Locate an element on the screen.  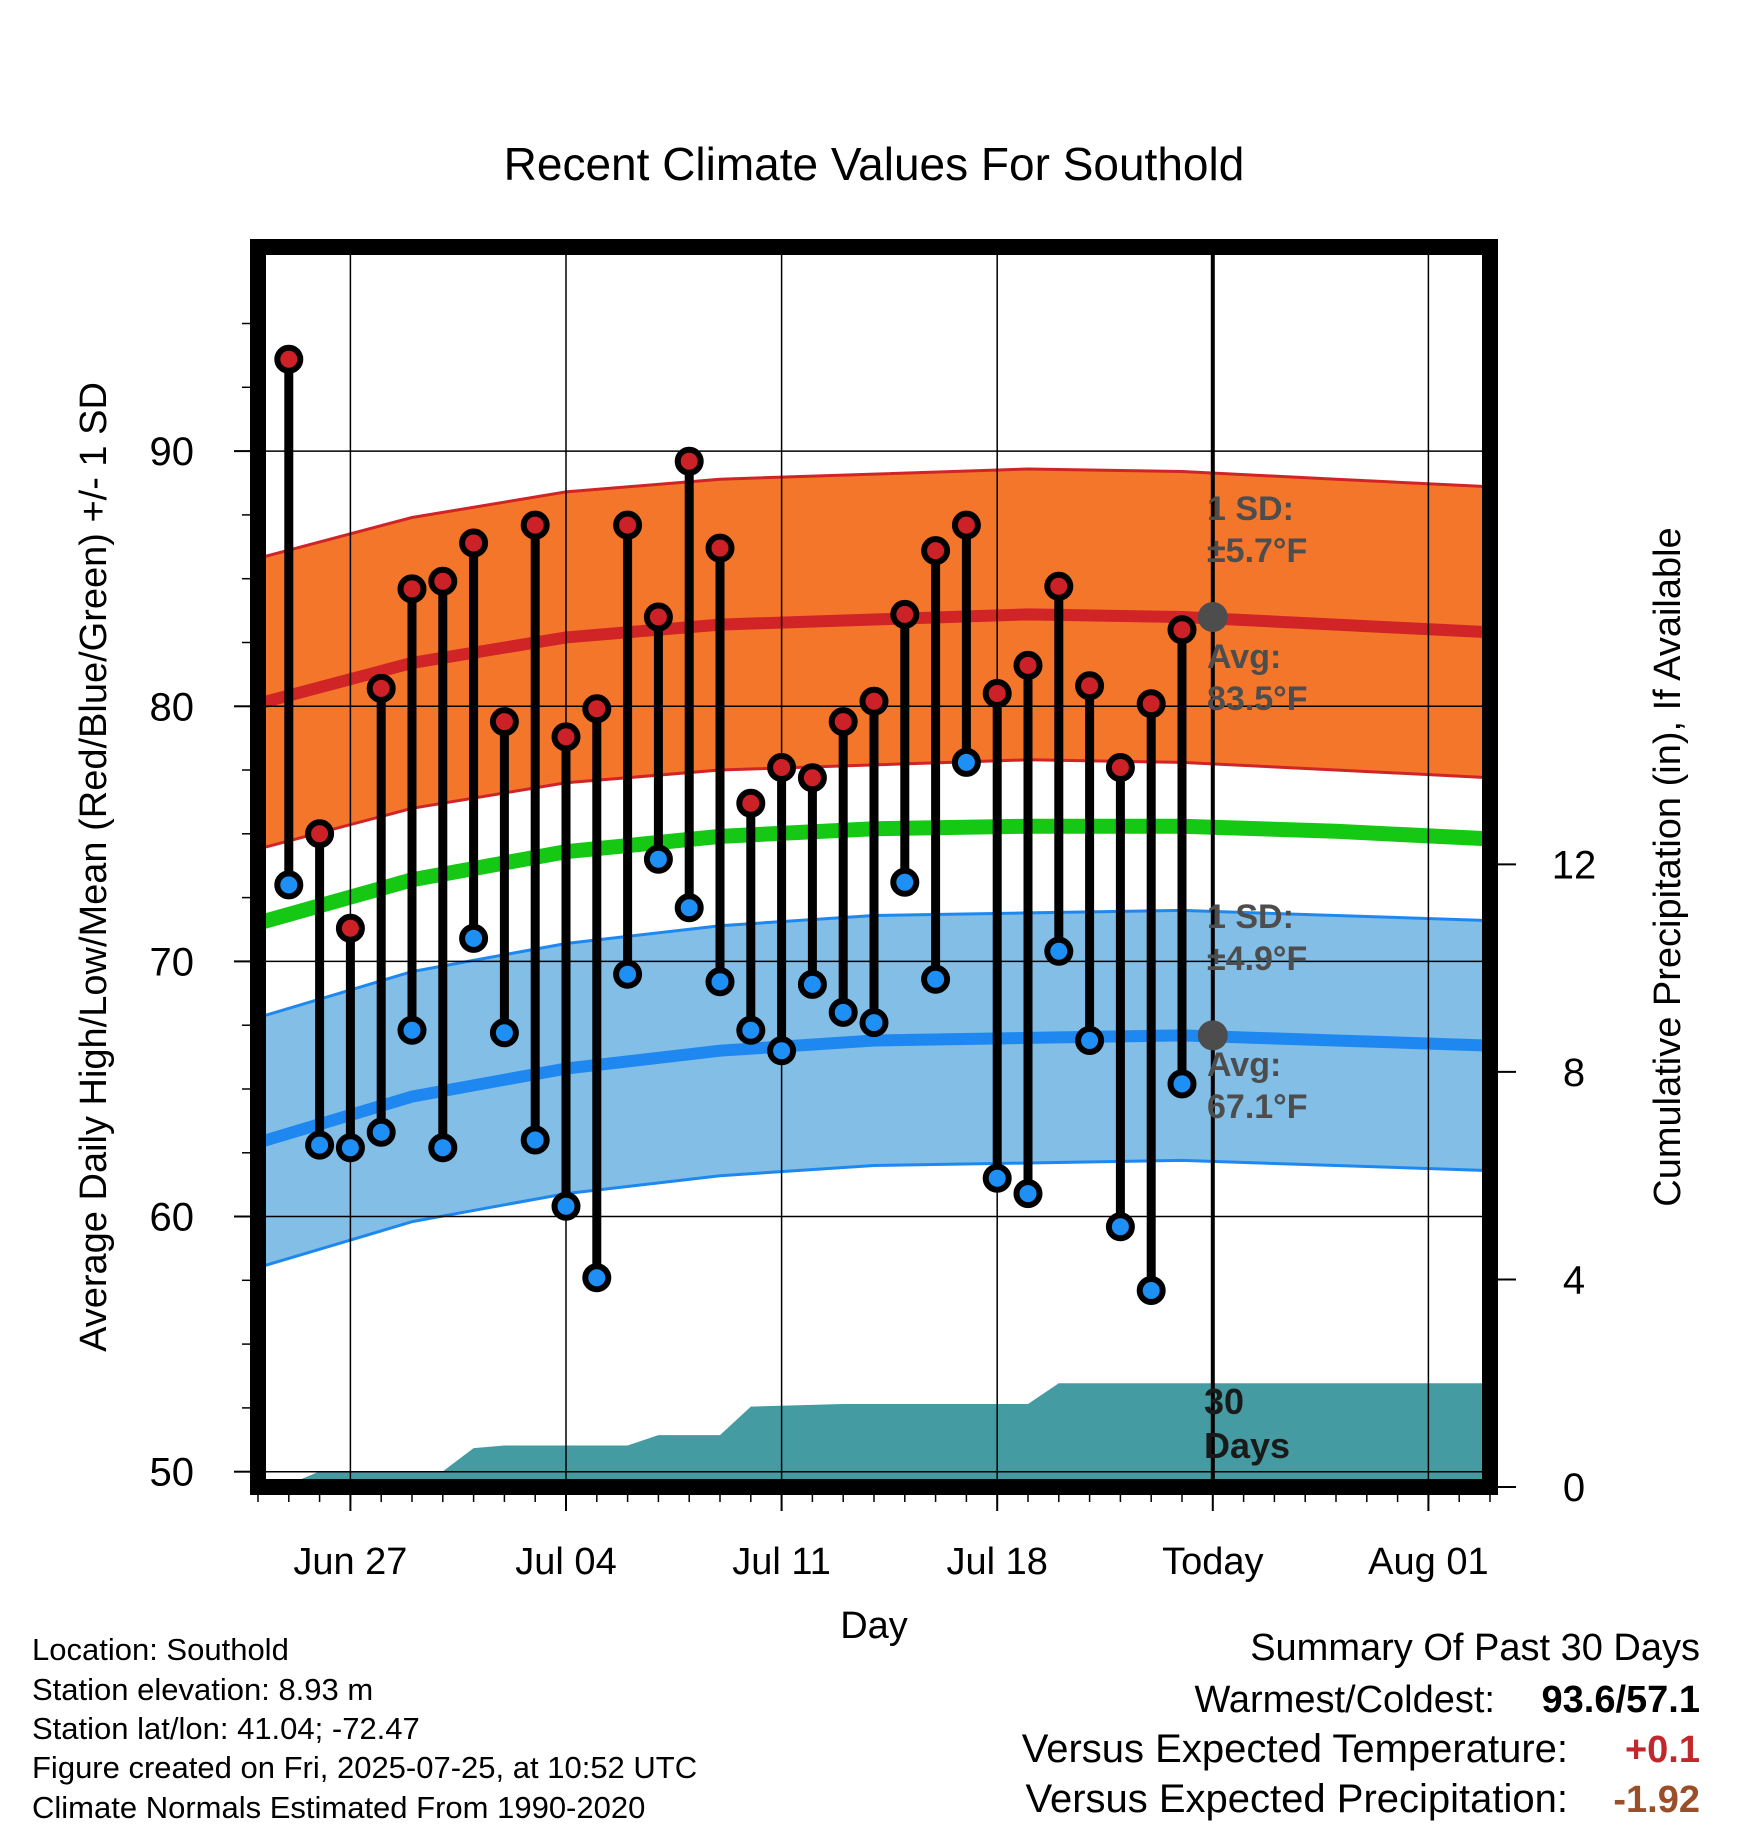
right-tick-label: 8 is located at coordinates (1574, 1073).